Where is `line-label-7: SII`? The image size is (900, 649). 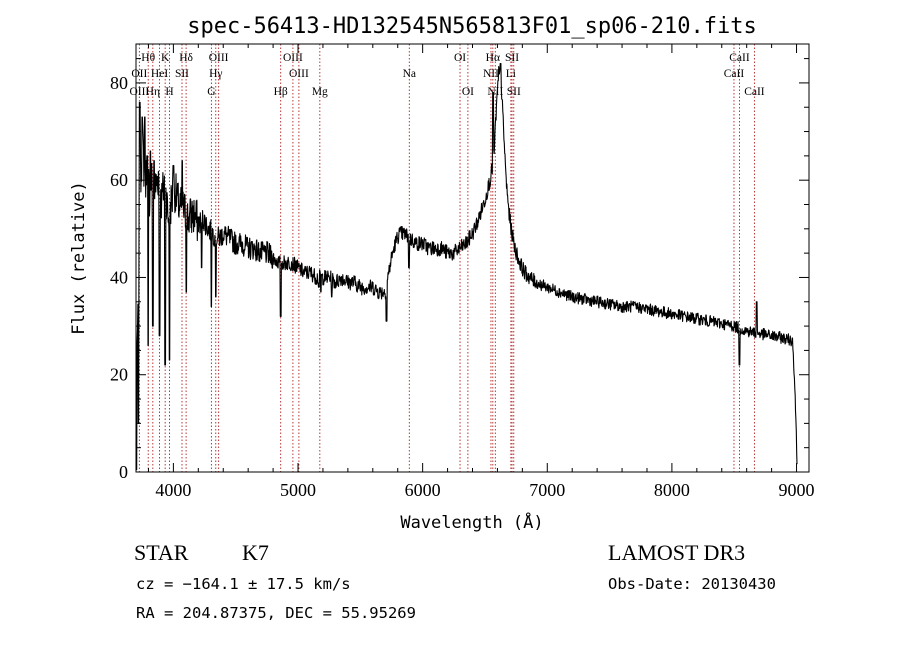 line-label-7: SII is located at coordinates (512, 58).